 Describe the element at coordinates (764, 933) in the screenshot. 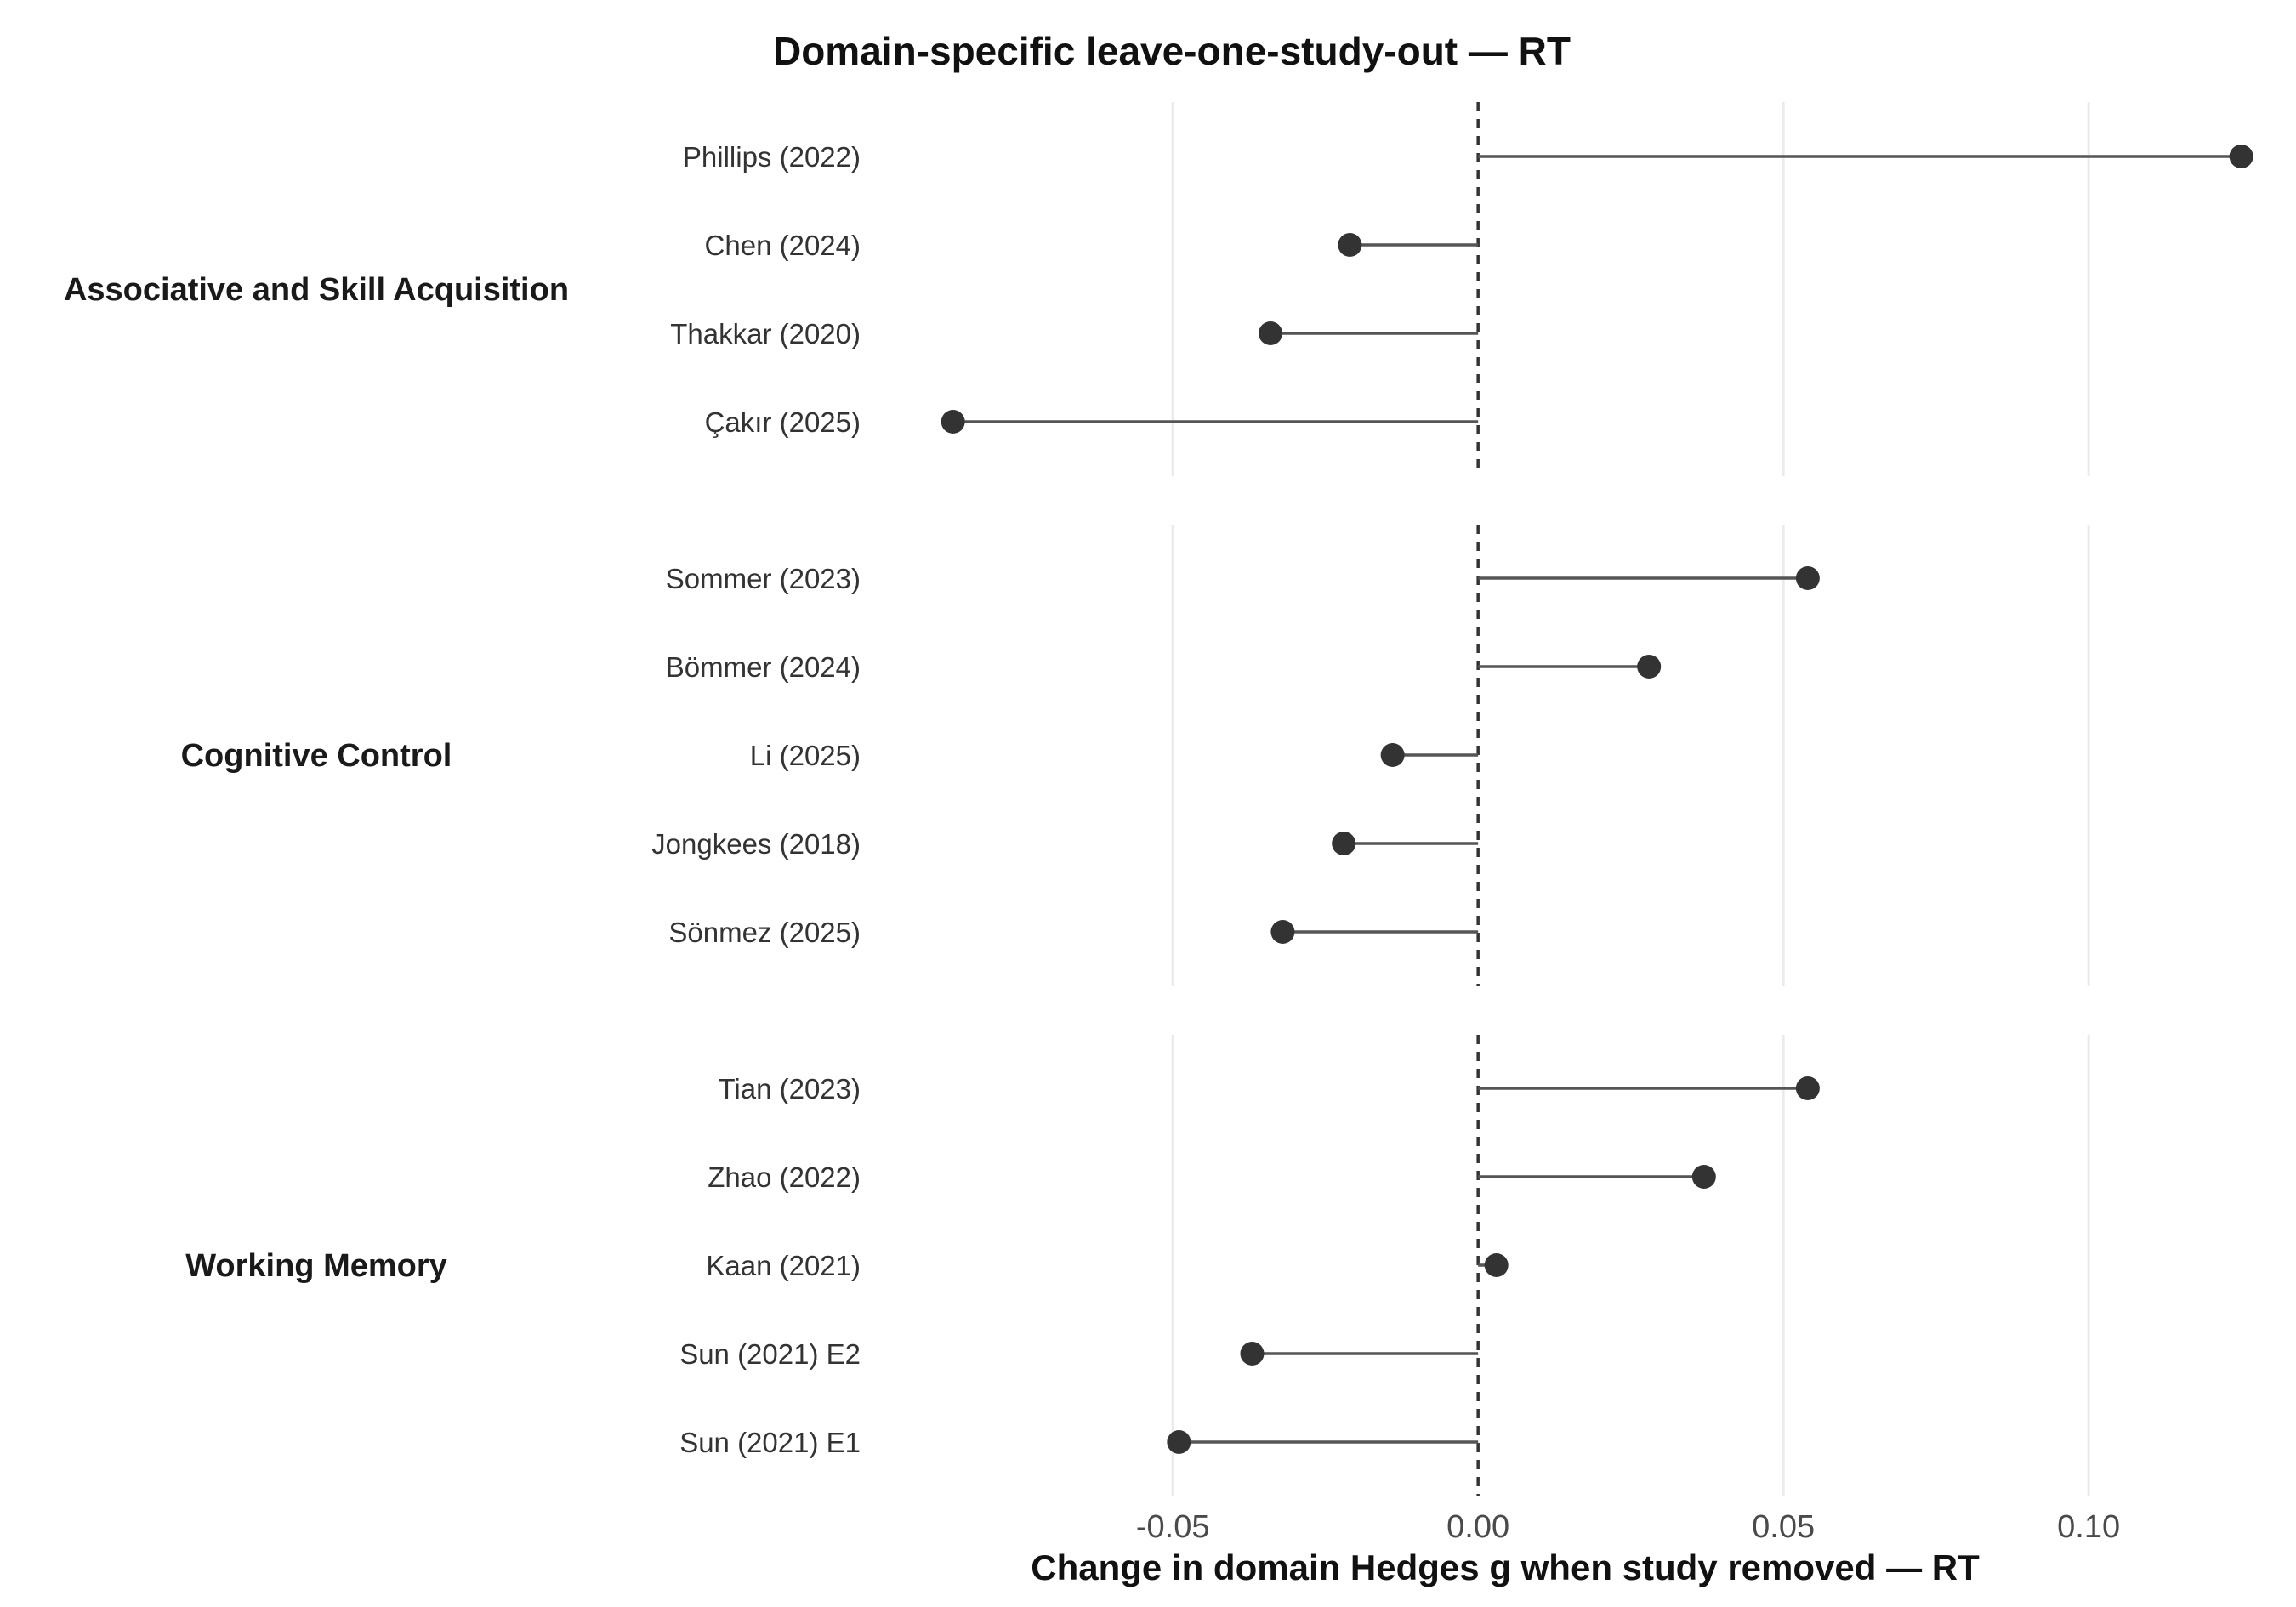

I see `study-label: Sönmez (2025)` at that location.